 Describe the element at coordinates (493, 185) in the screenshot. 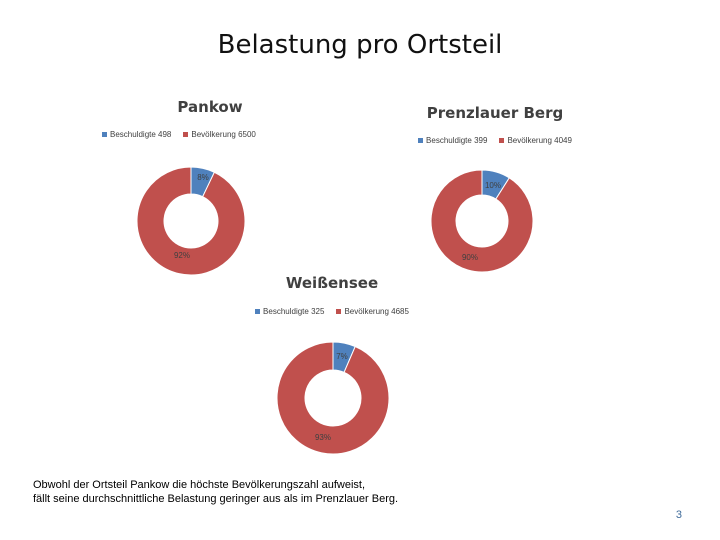

I see `data-label: 10%` at that location.